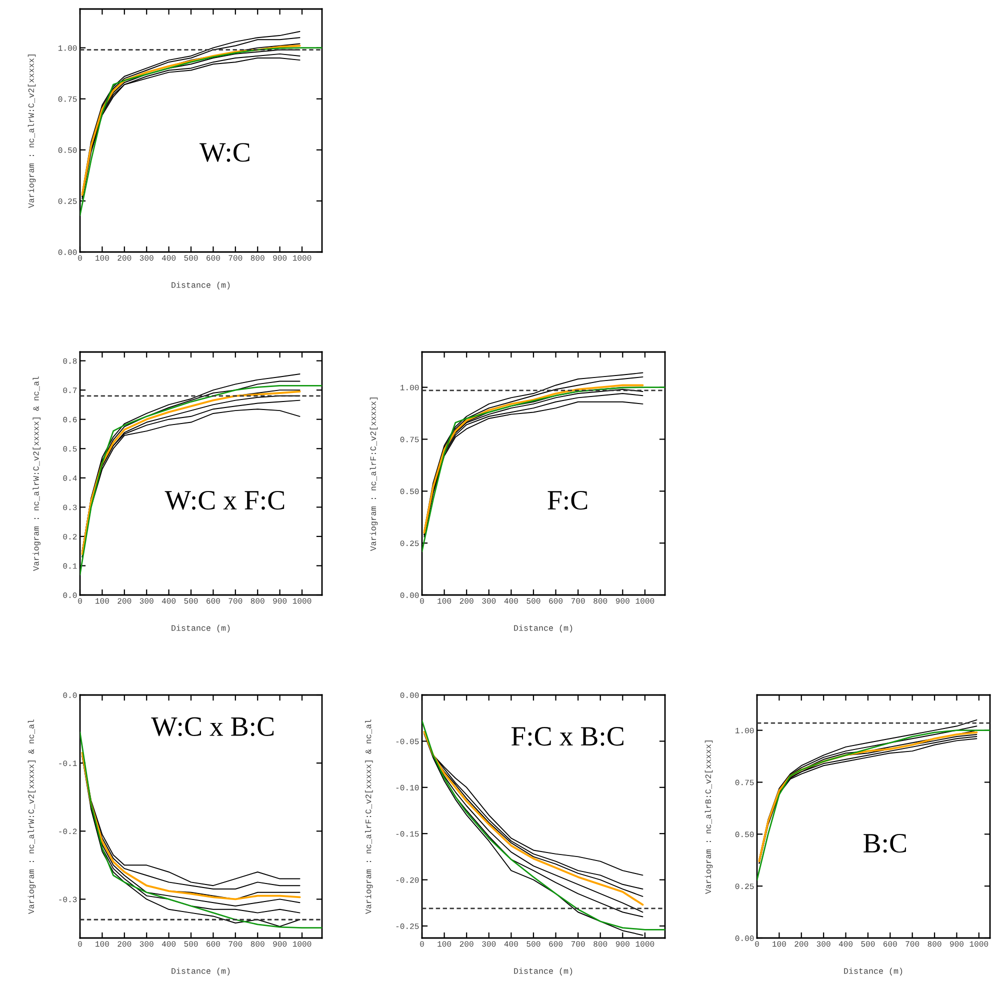  I want to click on annotation: F:C, so click(568, 500).